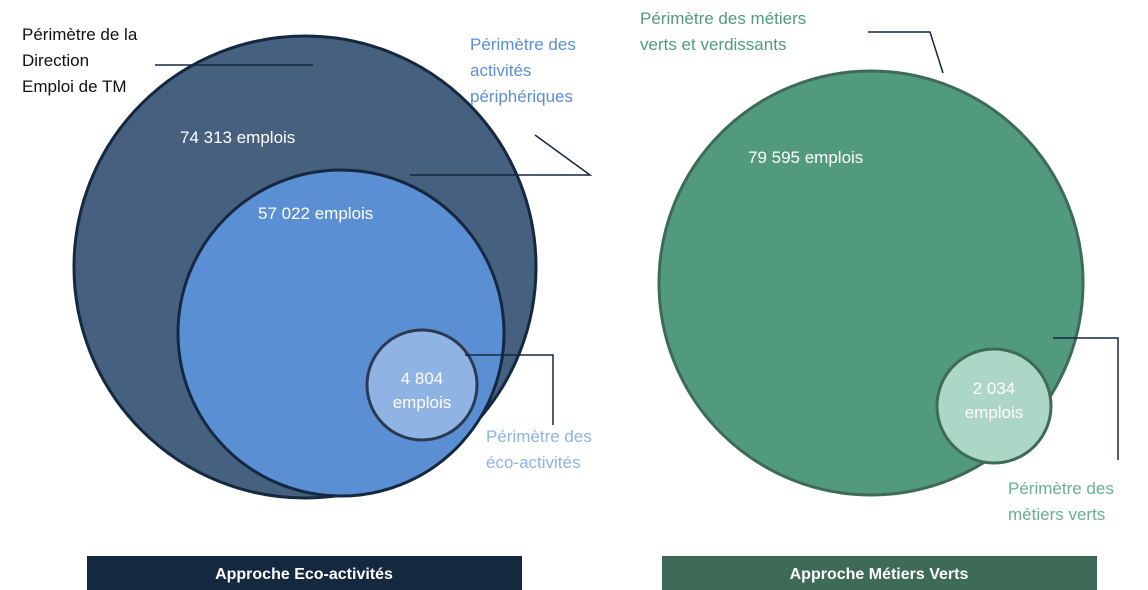 The image size is (1148, 590). What do you see at coordinates (55, 60) in the screenshot?
I see `label: Direction` at bounding box center [55, 60].